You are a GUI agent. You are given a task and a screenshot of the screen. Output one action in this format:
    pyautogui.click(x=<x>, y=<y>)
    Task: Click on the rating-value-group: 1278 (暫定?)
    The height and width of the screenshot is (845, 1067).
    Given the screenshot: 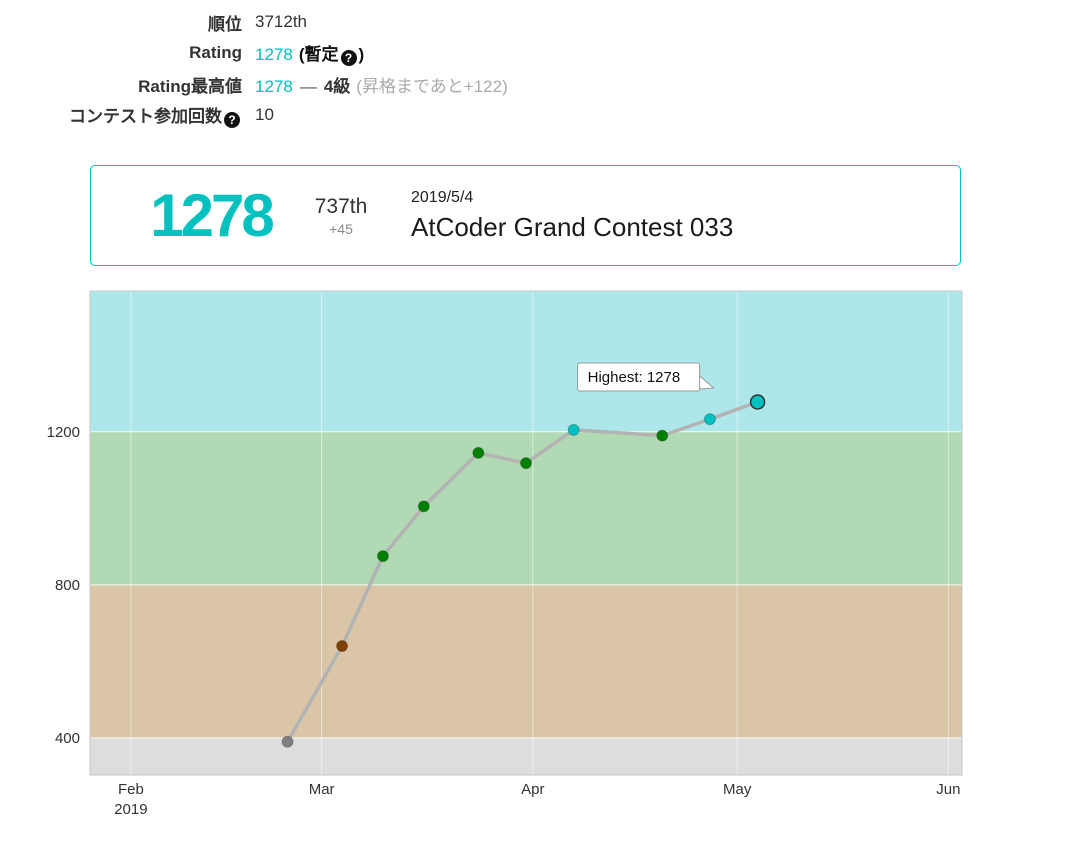 What is the action you would take?
    pyautogui.click(x=309, y=53)
    